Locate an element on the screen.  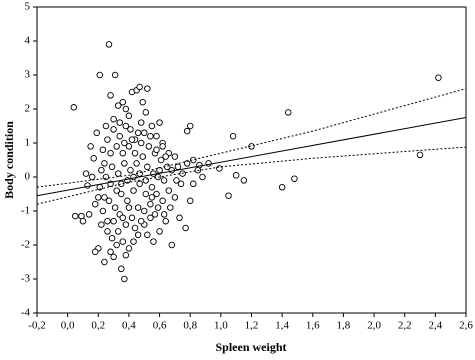
x-tick-label: 1,4 is located at coordinates (282, 326).